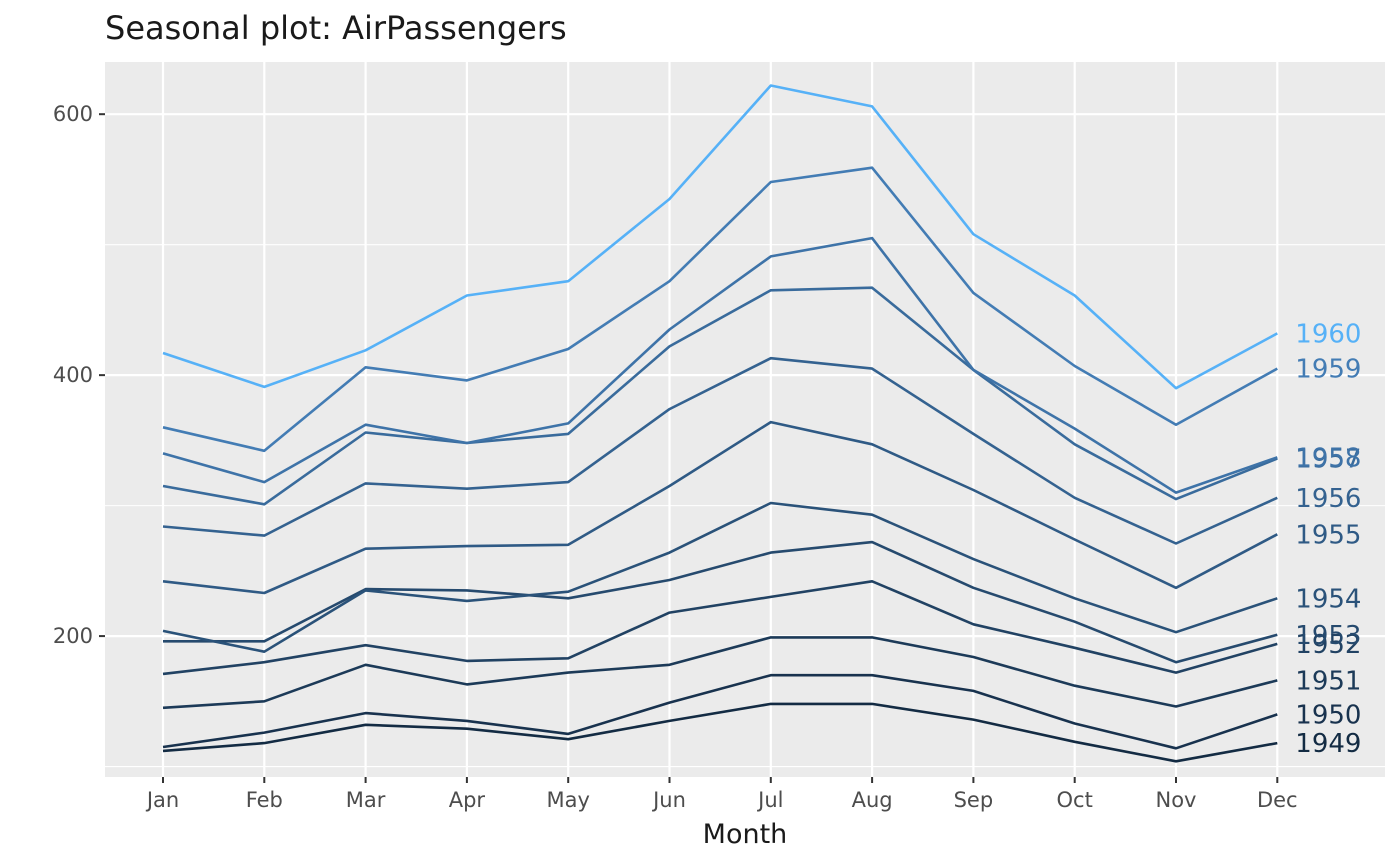 The height and width of the screenshot is (866, 1400). Describe the element at coordinates (1075, 800) in the screenshot. I see `x-tick-label: Oct` at that location.